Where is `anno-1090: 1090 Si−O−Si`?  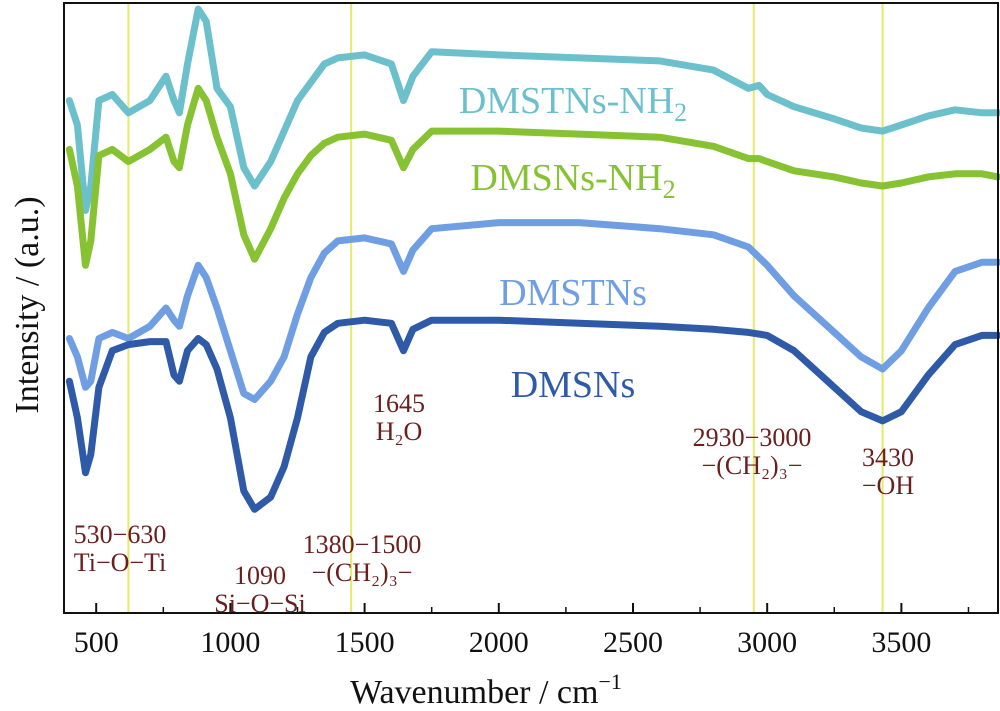
anno-1090: 1090 Si−O−Si is located at coordinates (259, 589).